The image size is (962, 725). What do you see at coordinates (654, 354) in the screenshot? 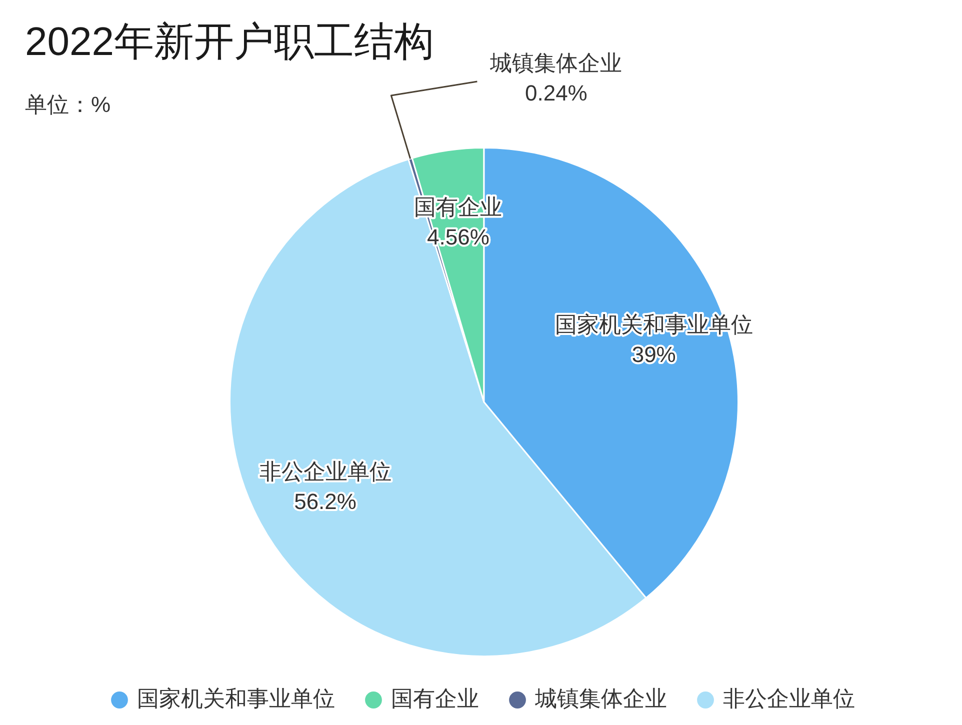
I see `data-label: 39%` at bounding box center [654, 354].